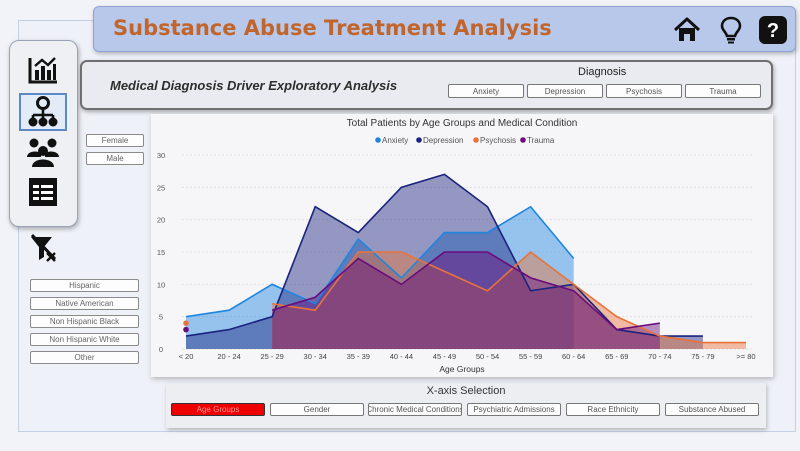 The width and height of the screenshot is (800, 451). What do you see at coordinates (115, 140) in the screenshot?
I see `gender-filter-female: Female` at bounding box center [115, 140].